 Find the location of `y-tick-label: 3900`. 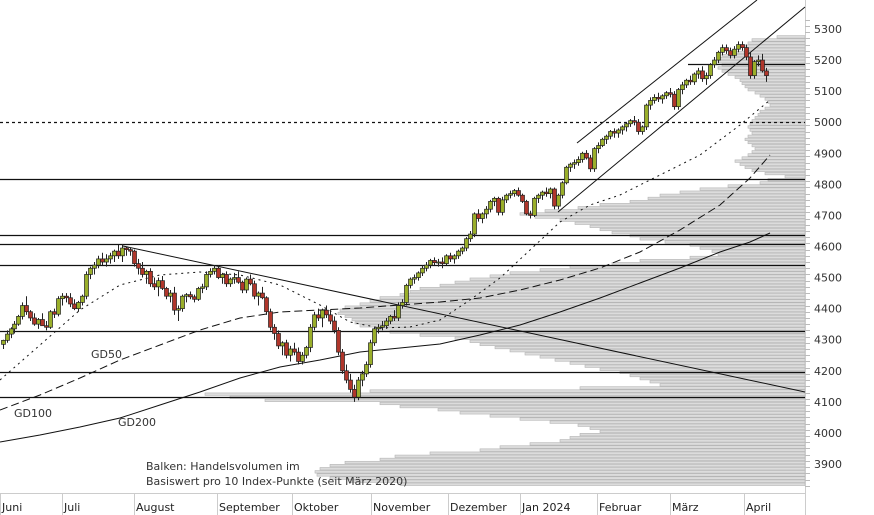

y-tick-label: 3900 is located at coordinates (828, 464).